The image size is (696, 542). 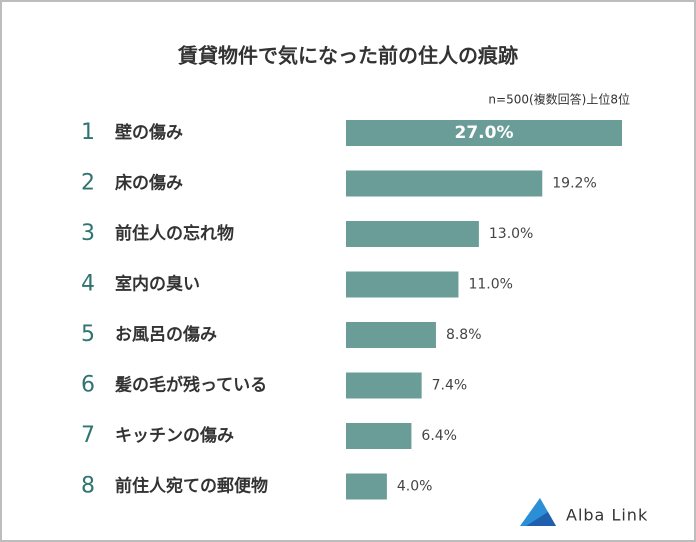 I want to click on category-label: キッチンの傷み, so click(x=174, y=435).